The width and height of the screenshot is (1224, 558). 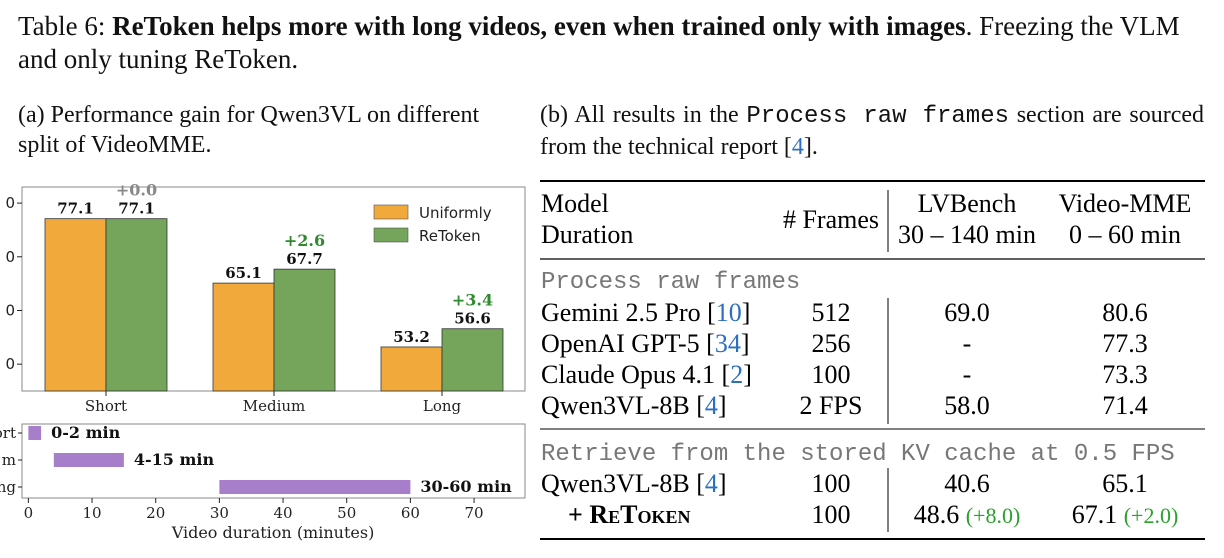 What do you see at coordinates (304, 240) in the screenshot?
I see `gain-label: +2.6` at bounding box center [304, 240].